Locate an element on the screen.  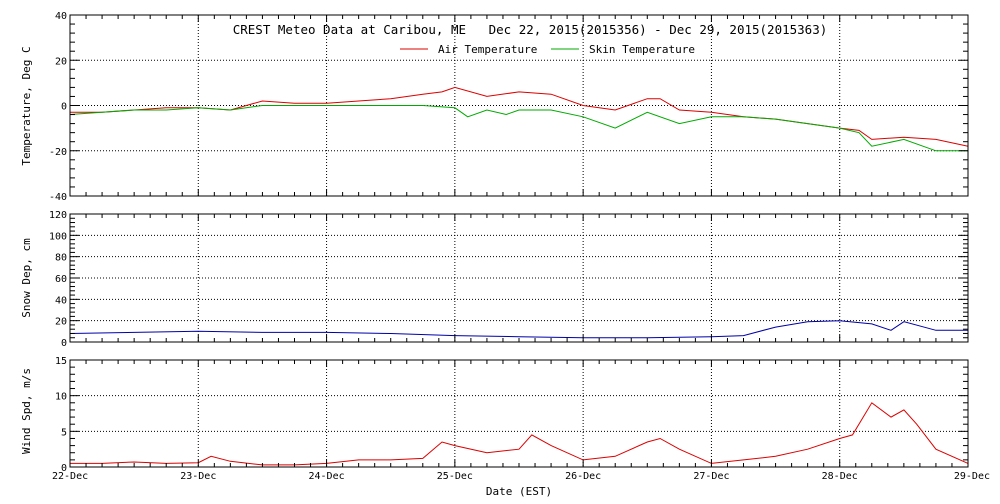
y-tick-label-wind-speed: 5 is located at coordinates (64, 432).